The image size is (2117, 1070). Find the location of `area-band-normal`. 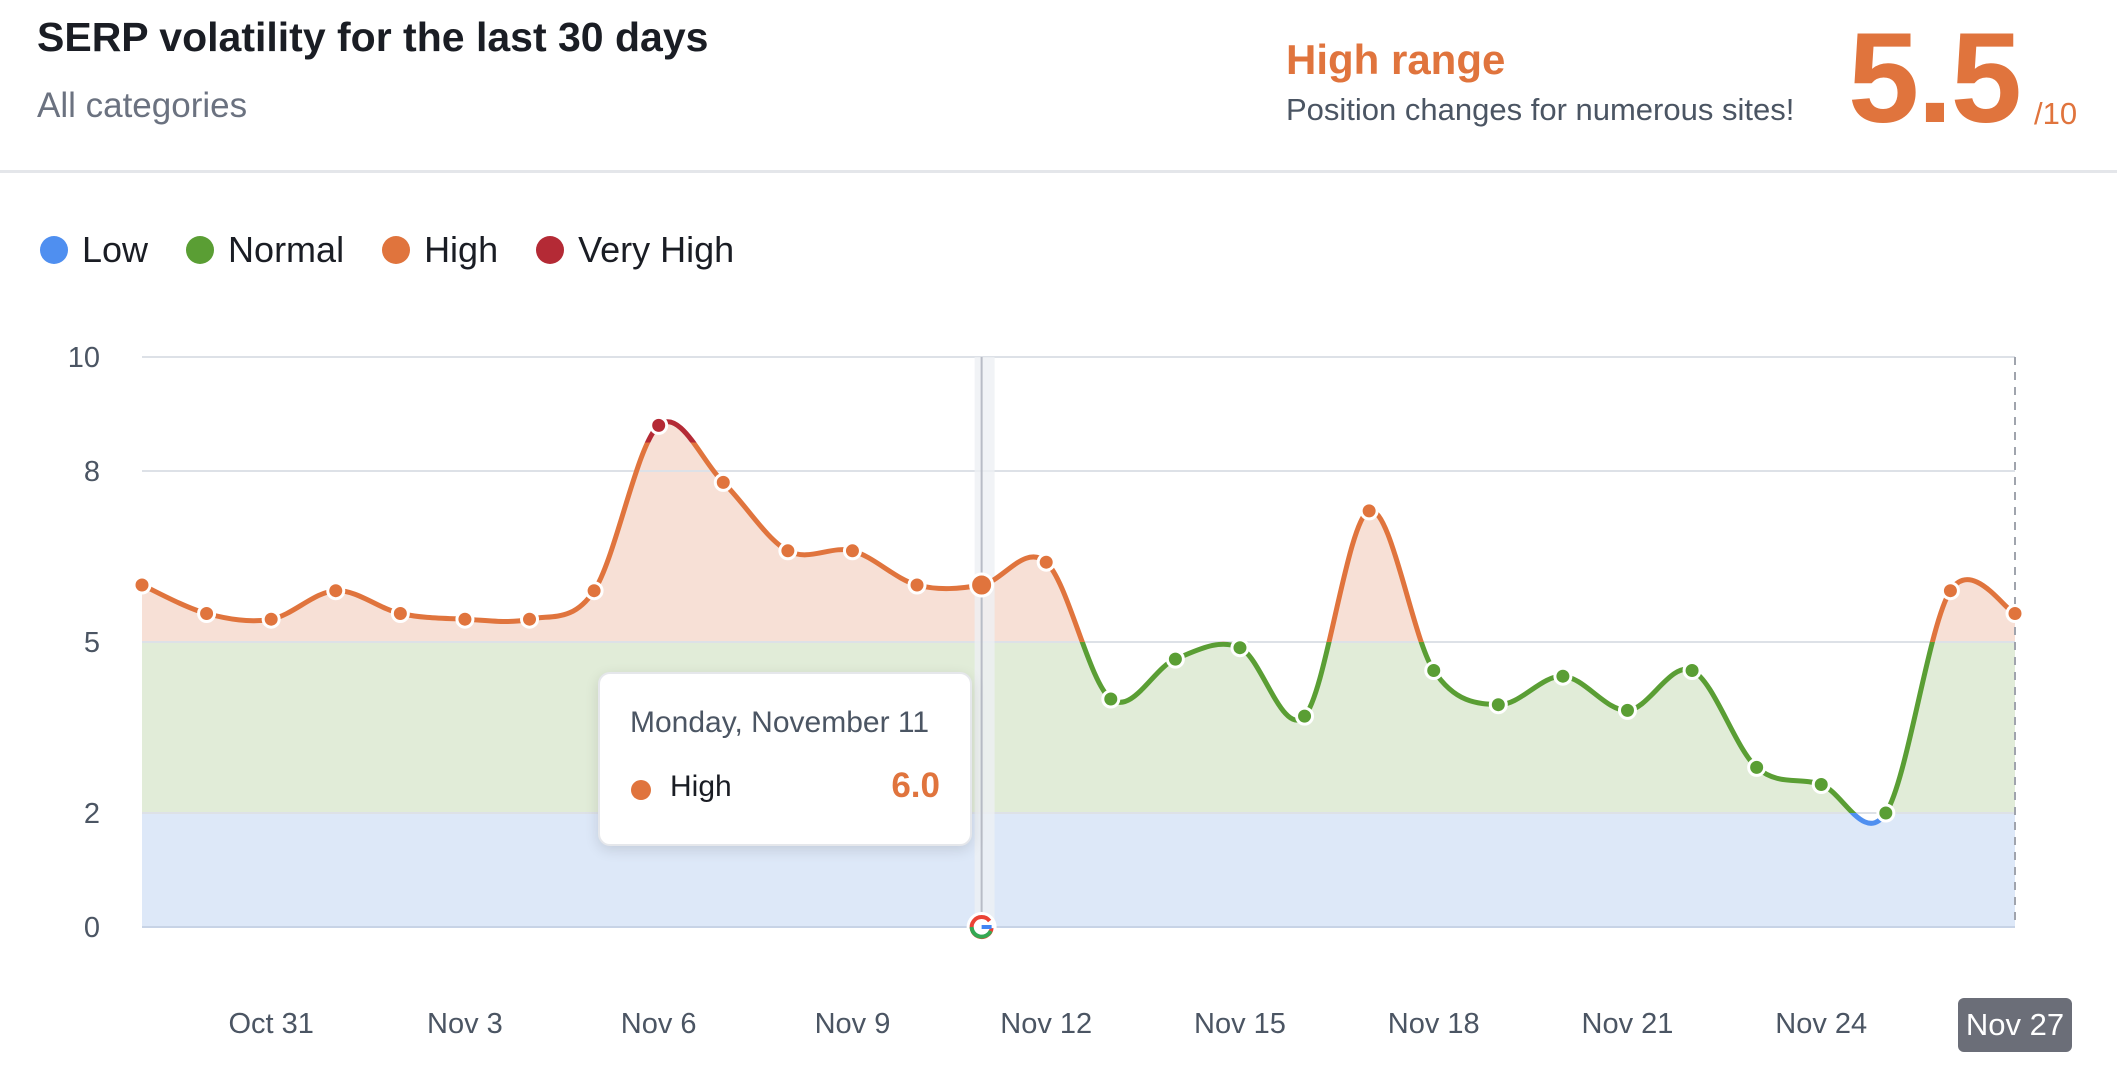

area-band-normal is located at coordinates (1078, 727).